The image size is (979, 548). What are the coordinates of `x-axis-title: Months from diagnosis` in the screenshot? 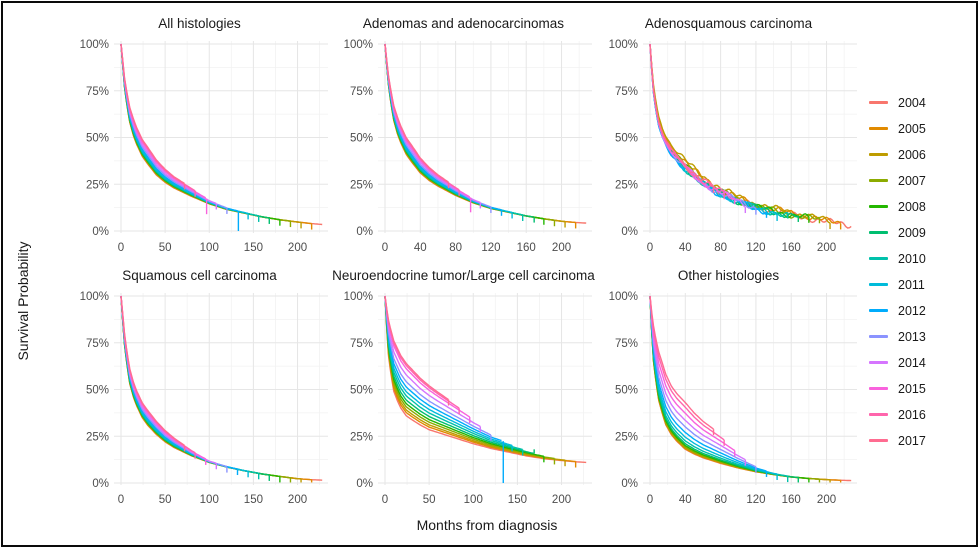 It's located at (487, 525).